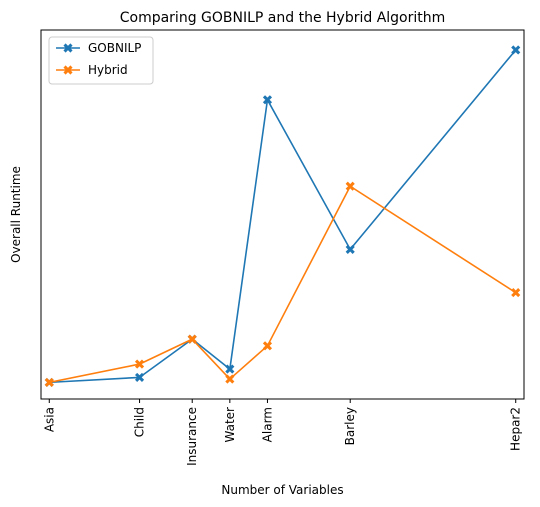 Image resolution: width=540 pixels, height=507 pixels. I want to click on x-tick-label-3: Water, so click(230, 425).